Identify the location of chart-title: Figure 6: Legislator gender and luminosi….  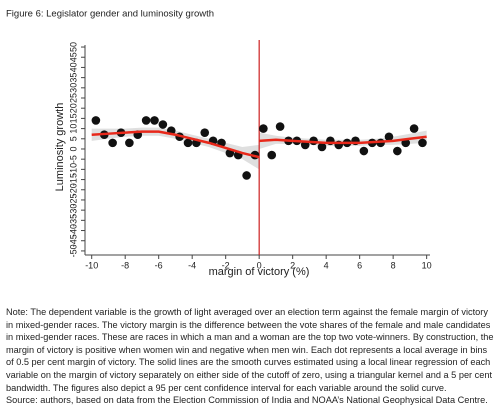
(110, 14).